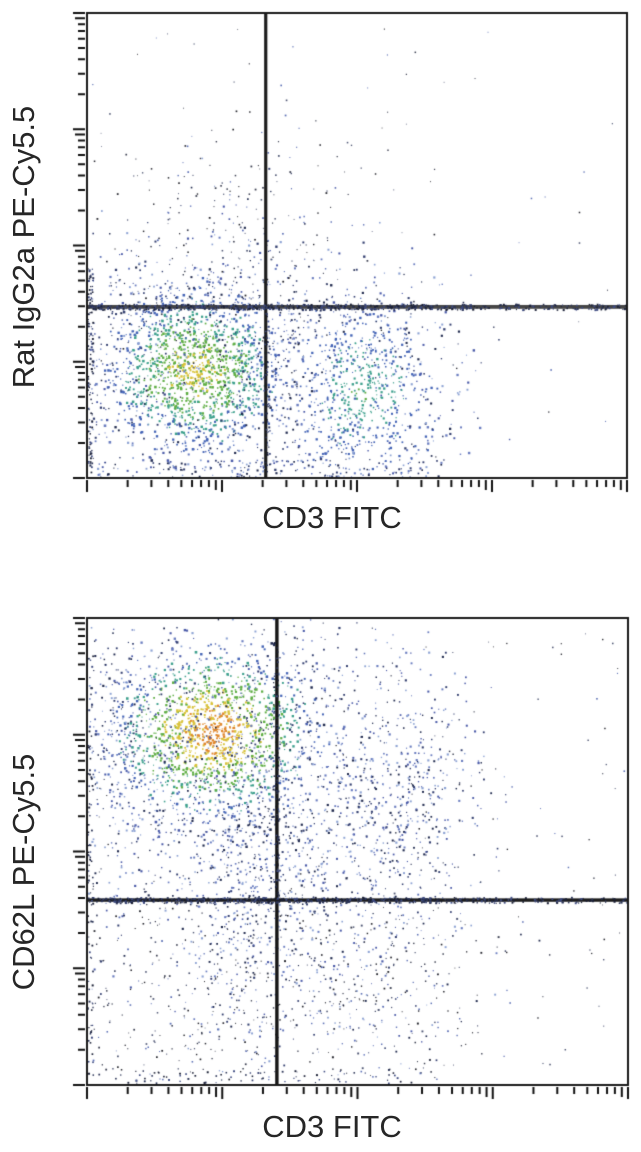  What do you see at coordinates (332, 517) in the screenshot?
I see `top-plot-x-axis-label: CD3 FITC` at bounding box center [332, 517].